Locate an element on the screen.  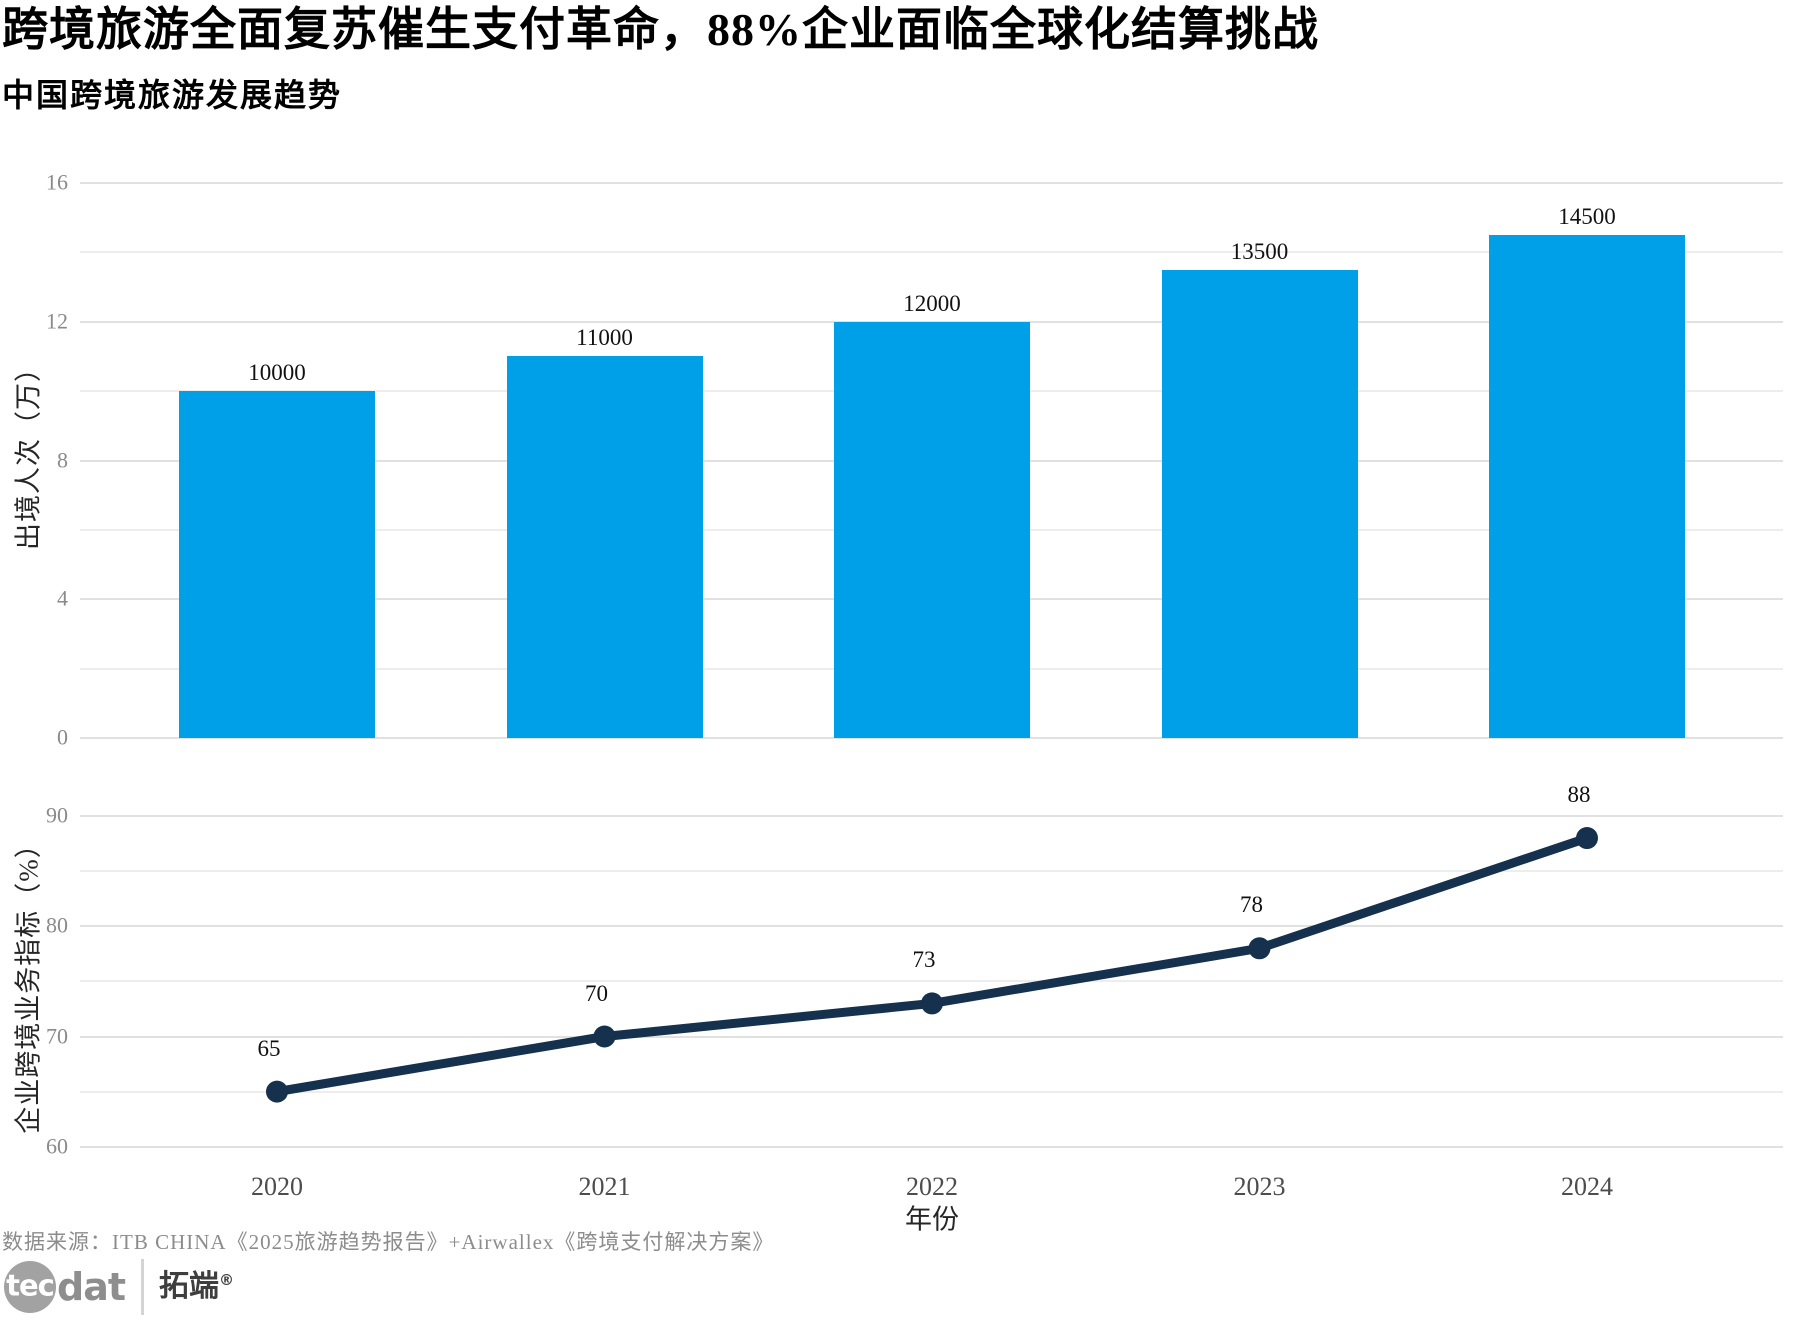
tecdat-logo: tec dat 拓端® is located at coordinates (119, 1287).